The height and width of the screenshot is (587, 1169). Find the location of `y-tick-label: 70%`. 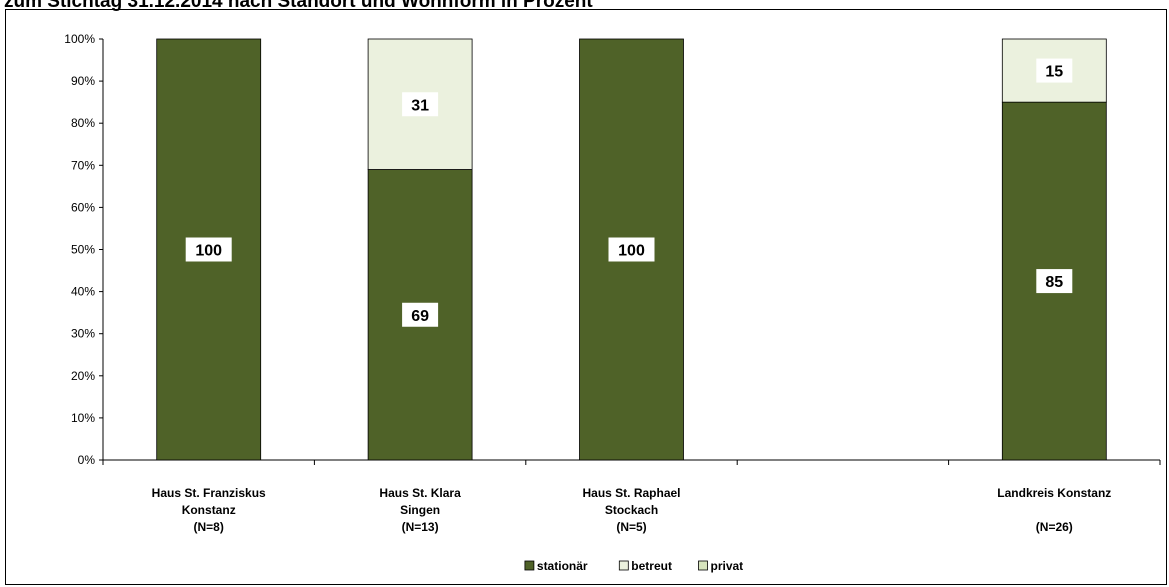

y-tick-label: 70% is located at coordinates (83, 165).